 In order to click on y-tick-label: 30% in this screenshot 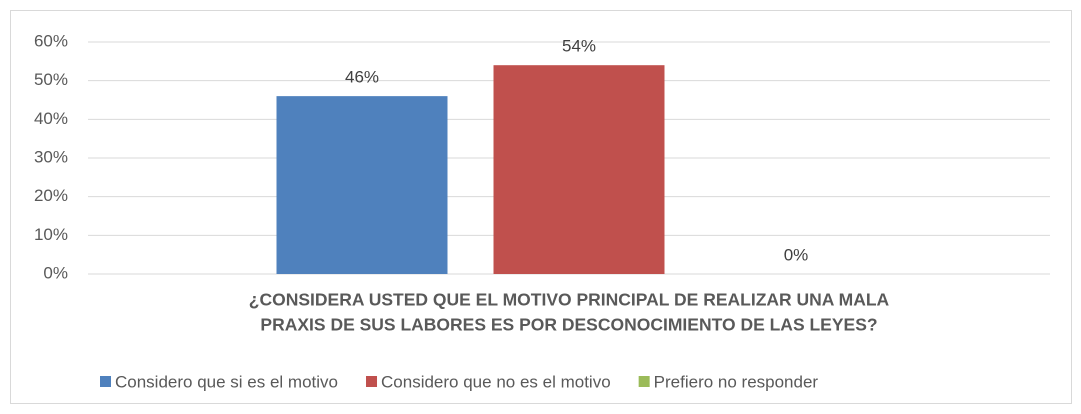, I will do `click(51, 156)`.